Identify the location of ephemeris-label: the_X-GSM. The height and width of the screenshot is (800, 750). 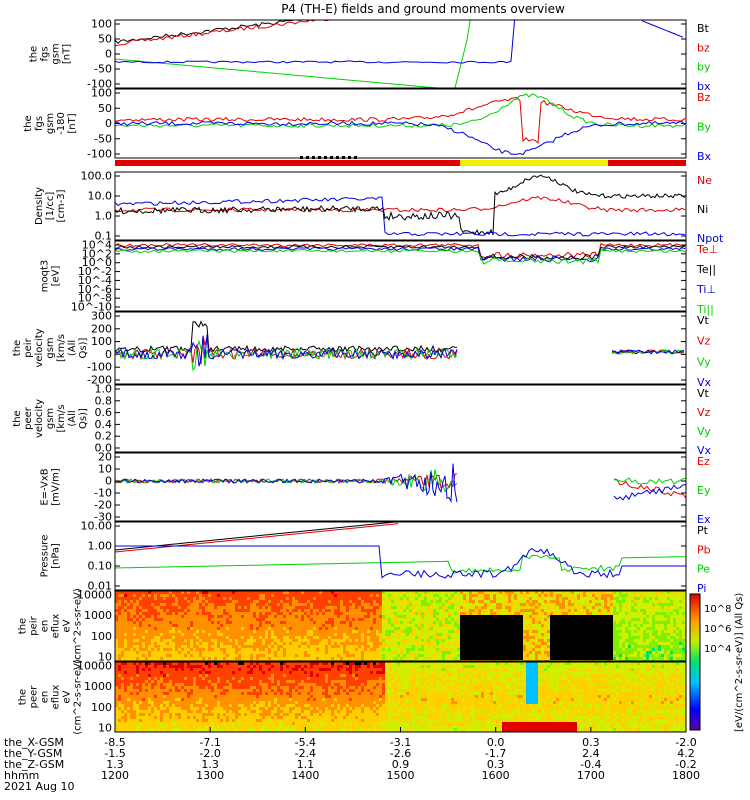
(34, 742).